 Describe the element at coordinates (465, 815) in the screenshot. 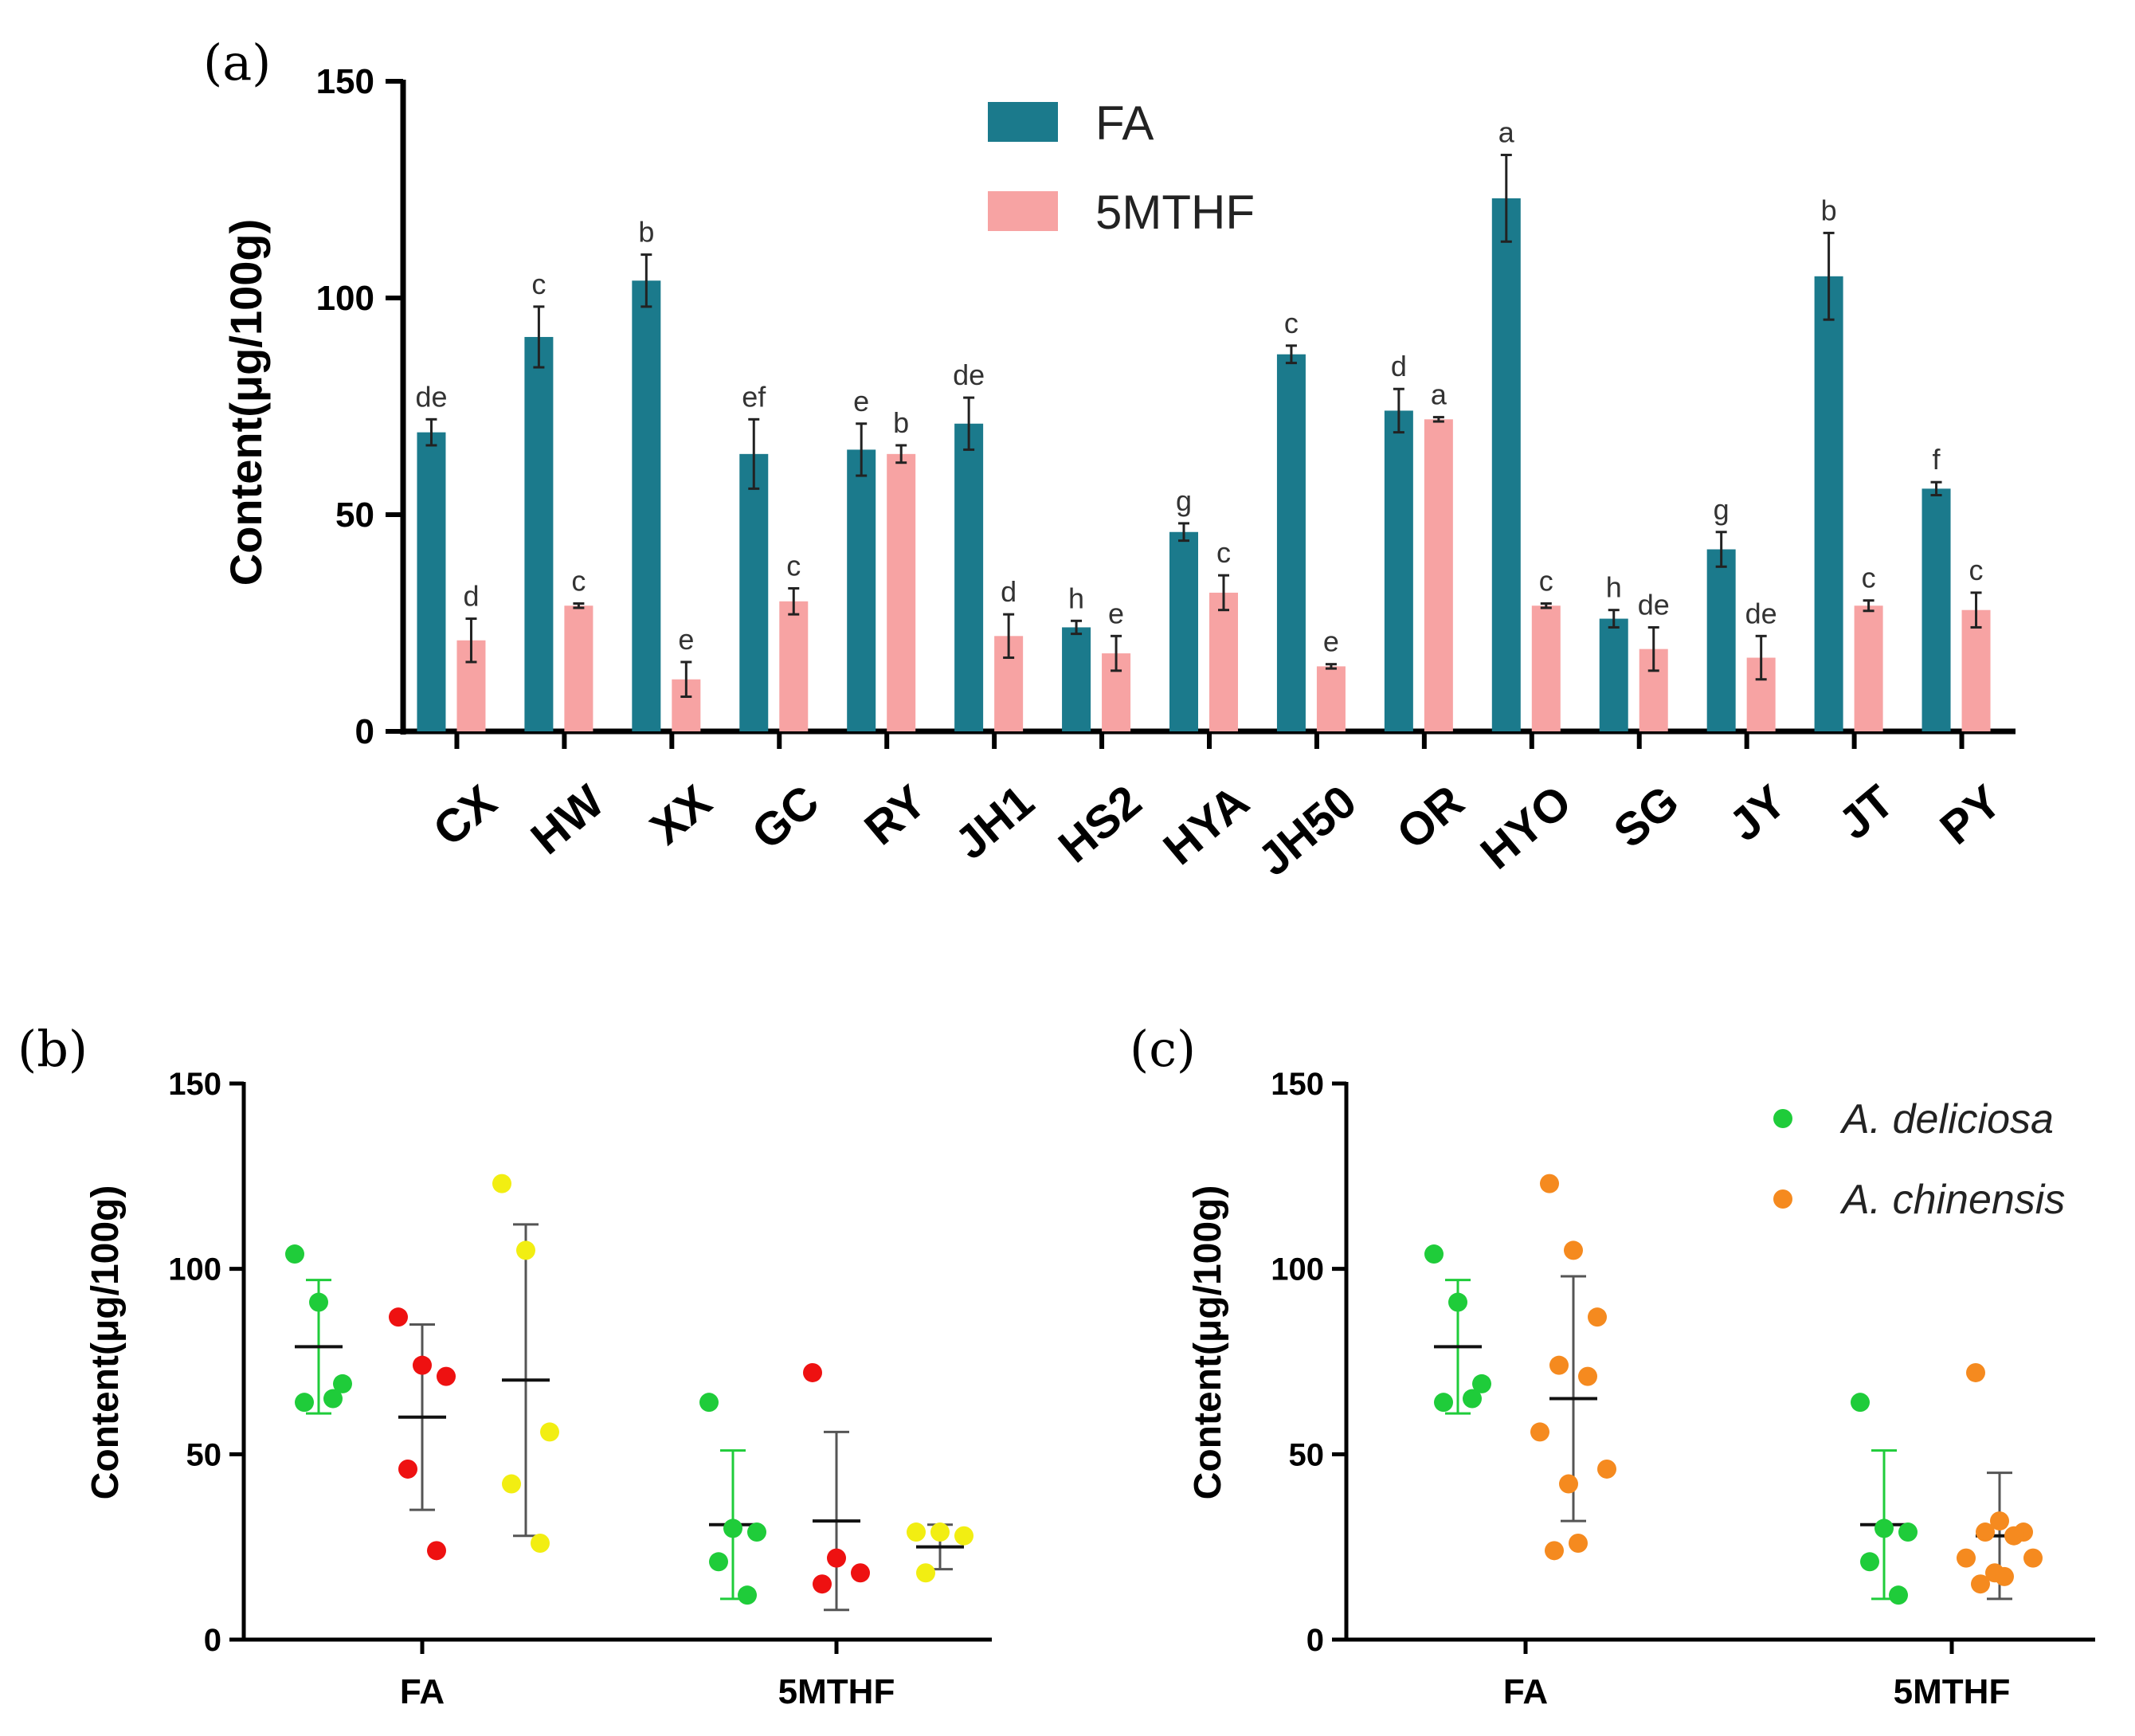

I see `panel-a-category-label: CX` at that location.